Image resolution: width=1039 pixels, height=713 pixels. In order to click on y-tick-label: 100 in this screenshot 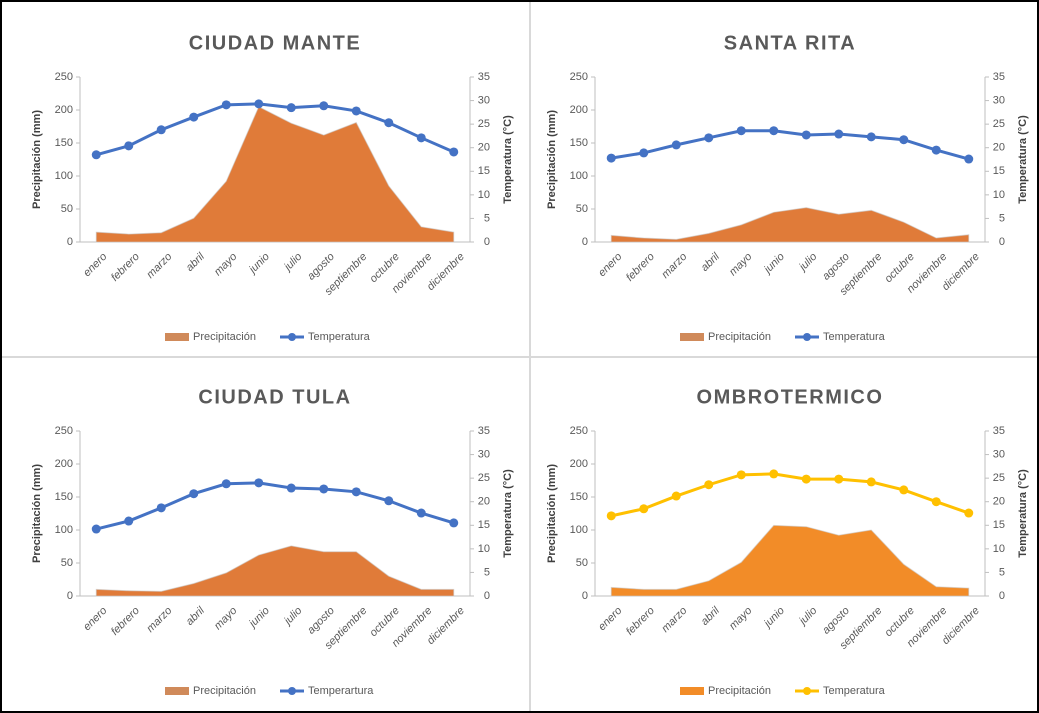, I will do `click(64, 530)`.